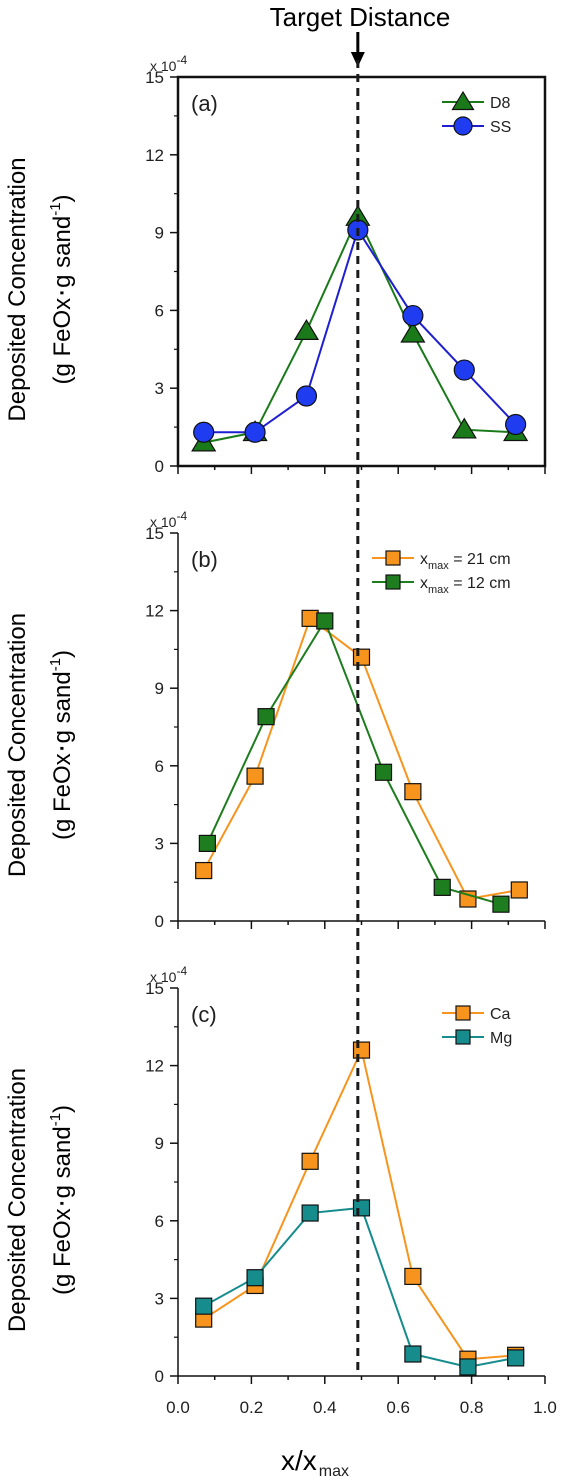  I want to click on legend-entry: SS, so click(476, 126).